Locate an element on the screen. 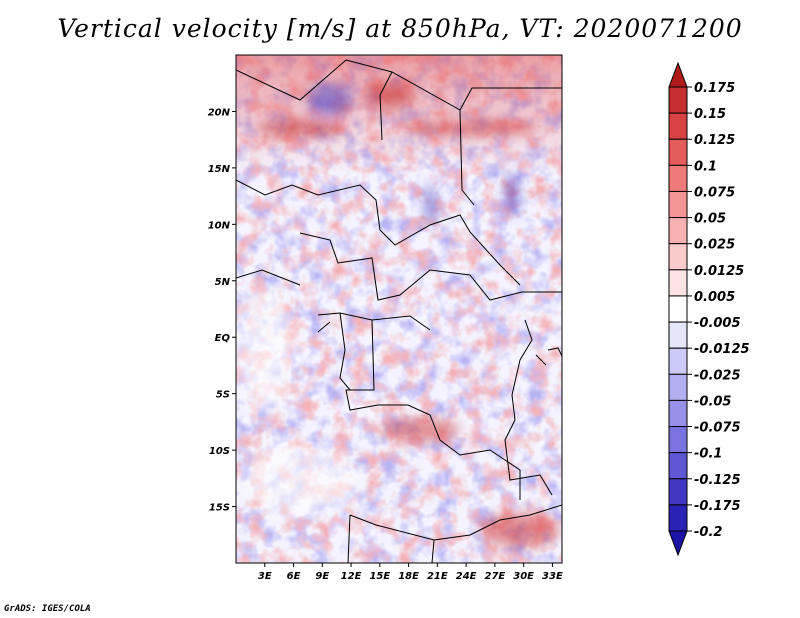  colorbar-label: 0.075 is located at coordinates (714, 192).